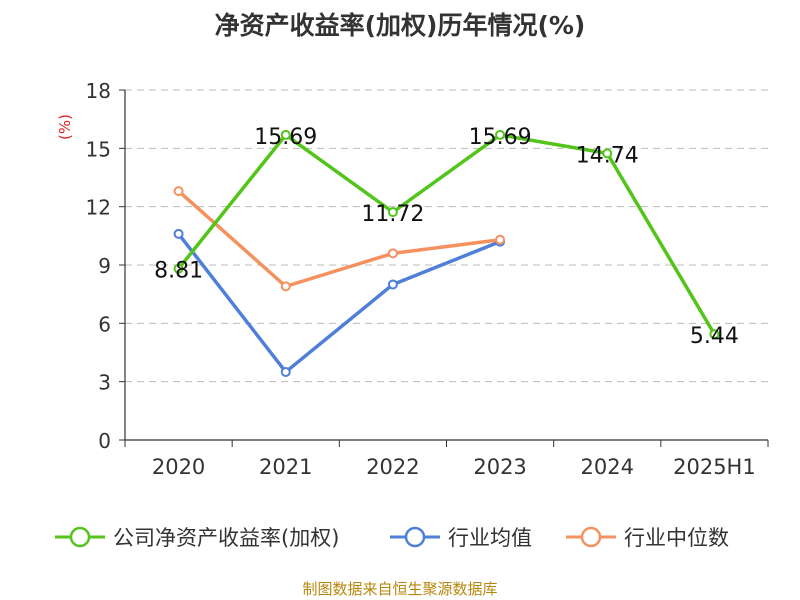  What do you see at coordinates (226, 538) in the screenshot?
I see `legend-label: 公司净资产收益率(加权)` at bounding box center [226, 538].